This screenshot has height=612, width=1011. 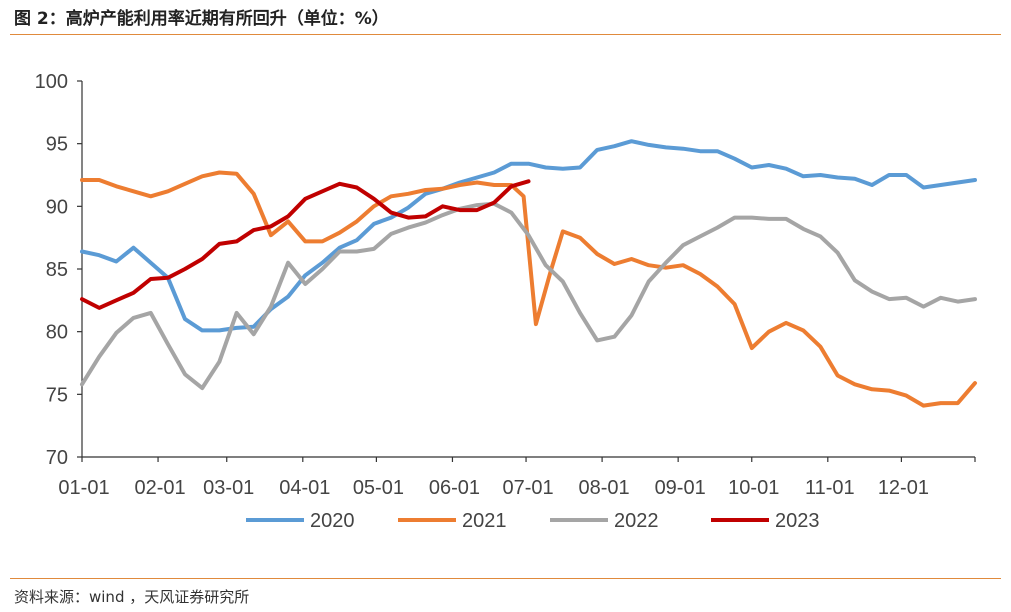 I want to click on x-tick-label: 12-01, so click(x=903, y=488).